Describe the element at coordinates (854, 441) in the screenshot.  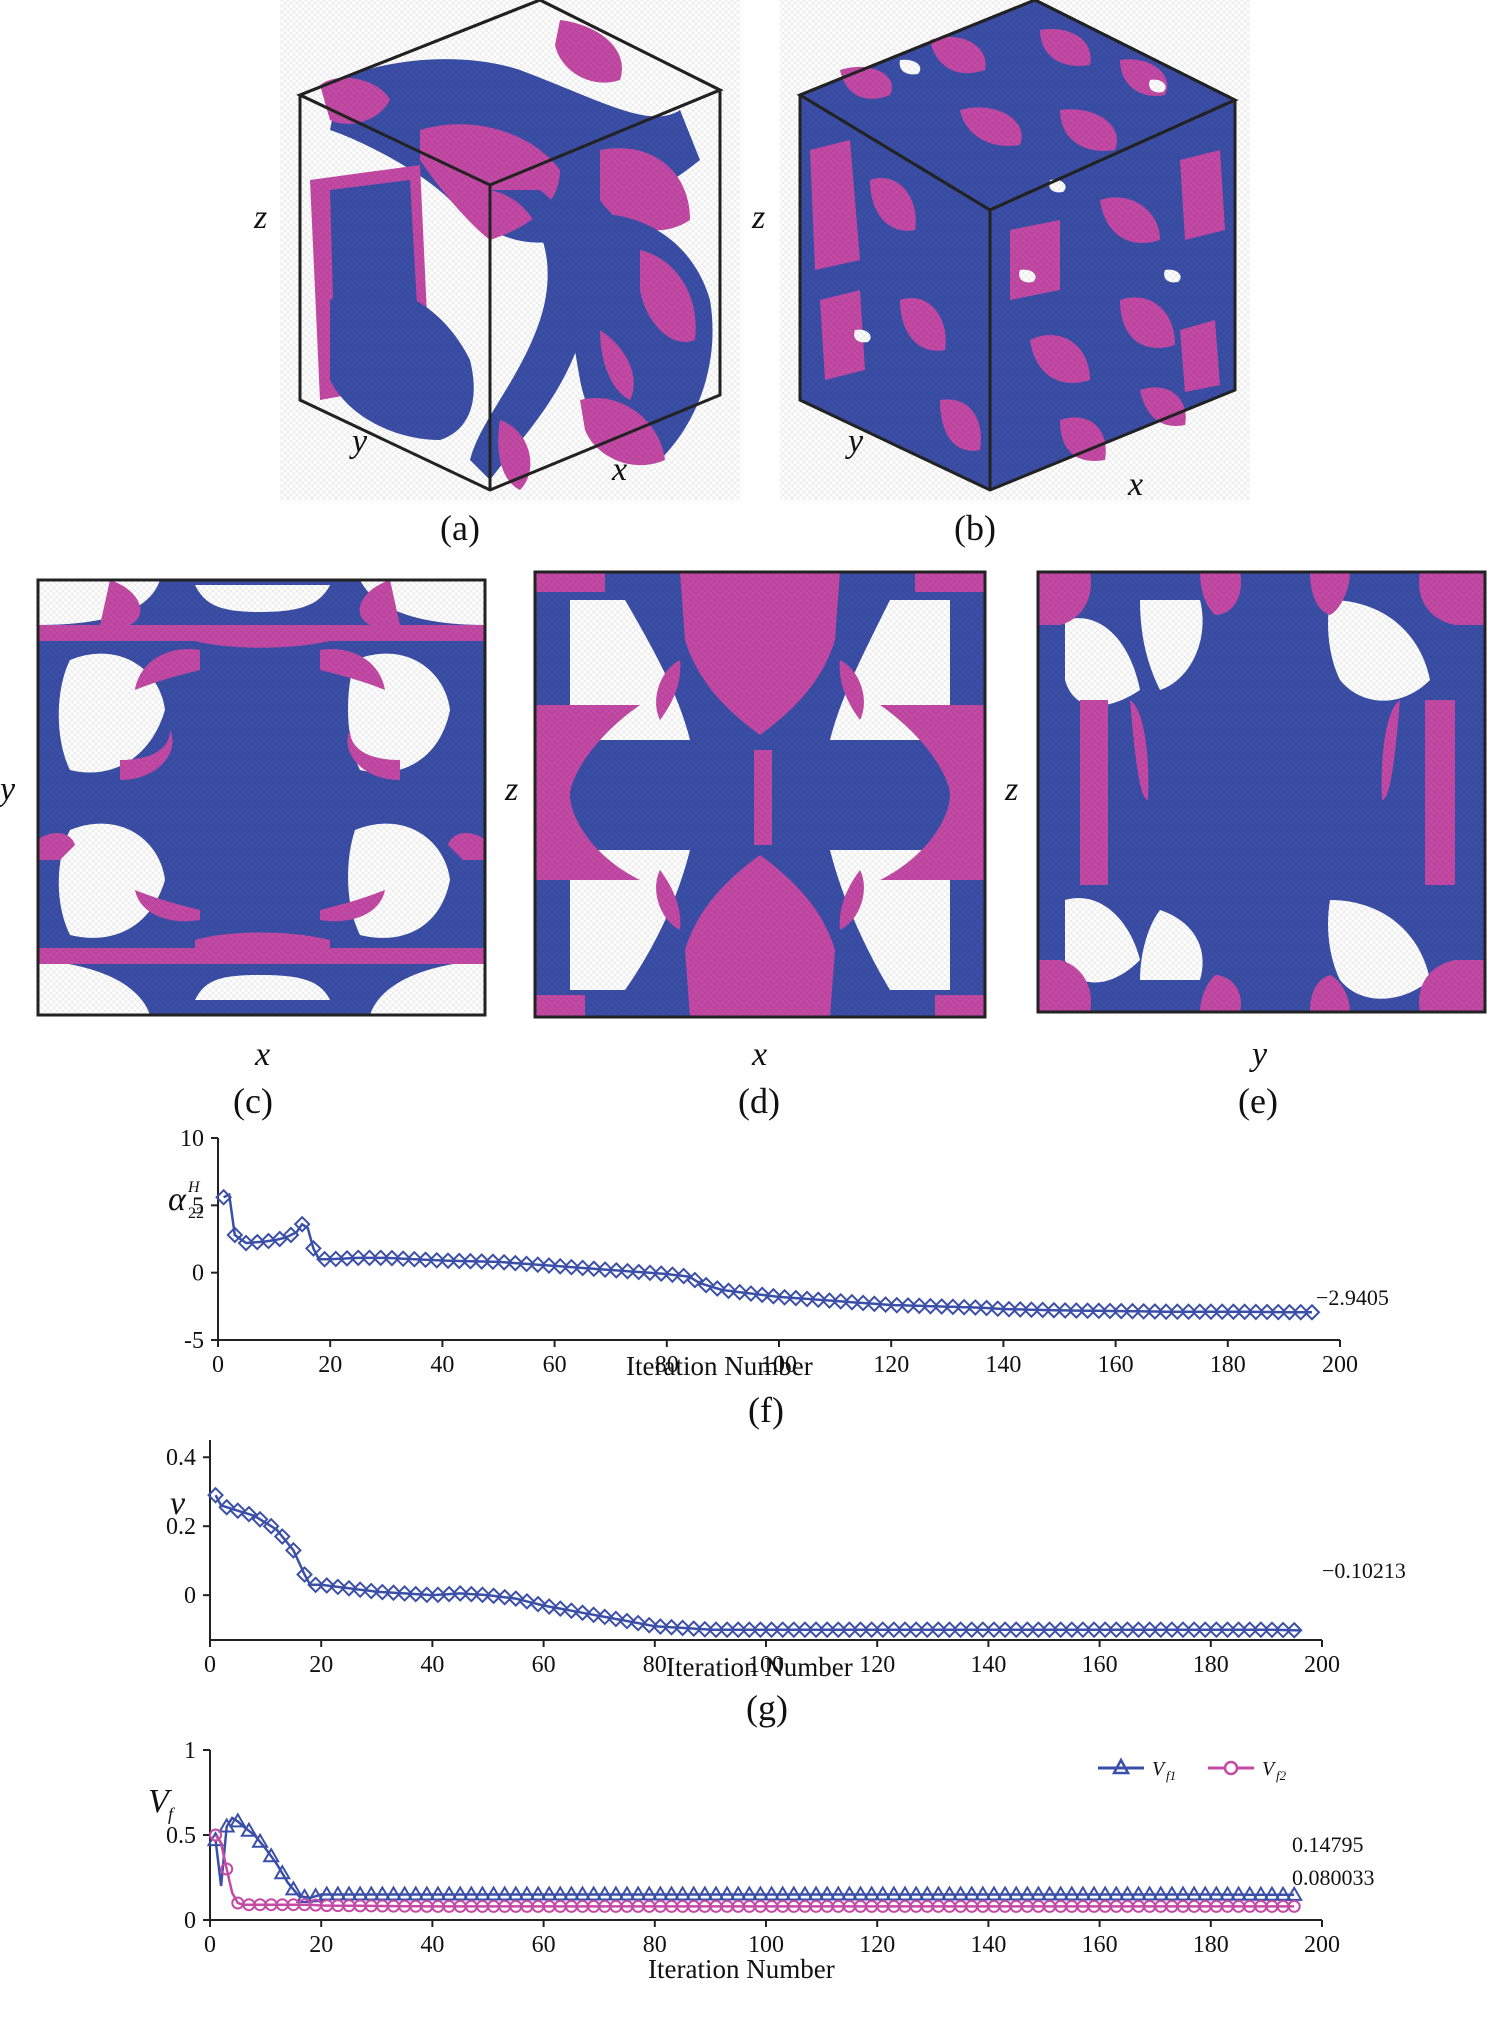
I see `panel-b-axis-y: y` at that location.